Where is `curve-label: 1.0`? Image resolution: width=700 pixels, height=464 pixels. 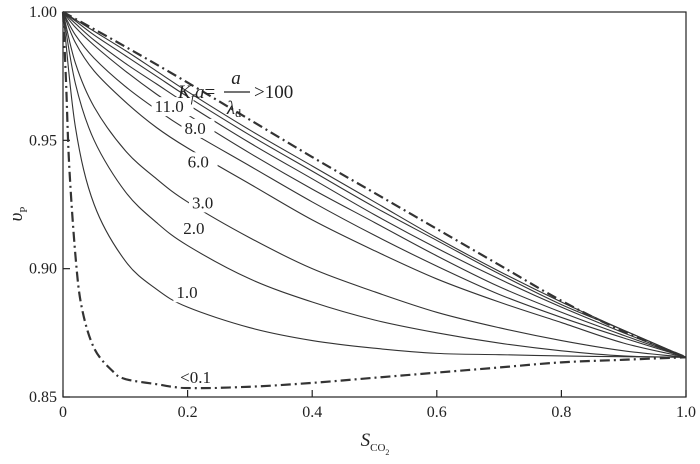 curve-label: 1.0 is located at coordinates (186, 292).